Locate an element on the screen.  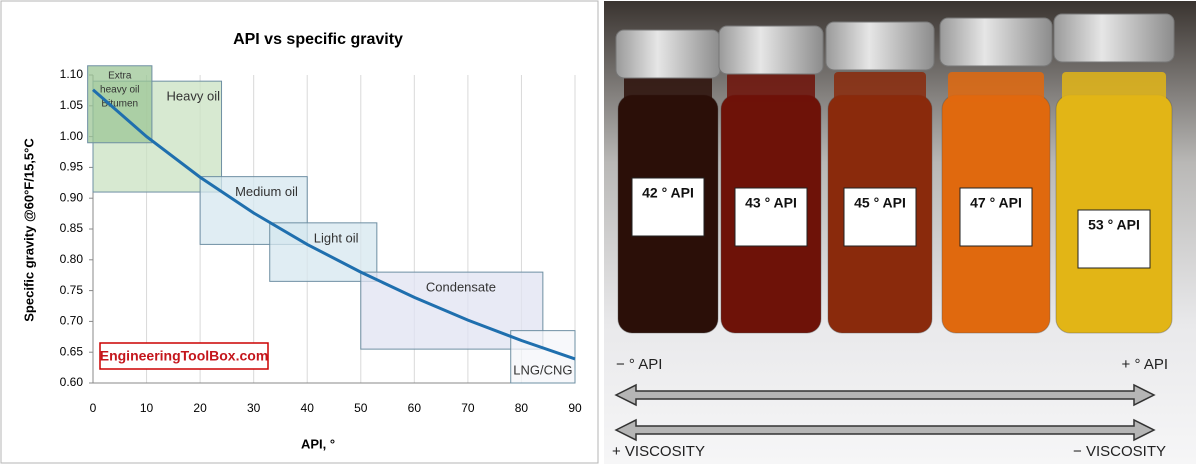
y-tick-label: 0.60 is located at coordinates (72, 382).